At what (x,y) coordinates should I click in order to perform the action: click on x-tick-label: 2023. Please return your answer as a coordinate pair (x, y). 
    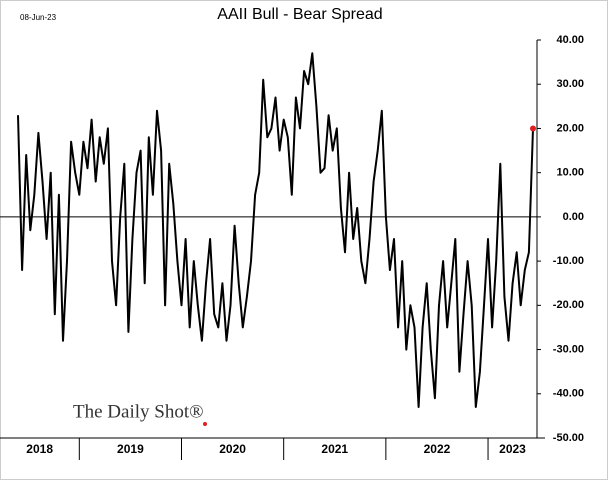
    Looking at the image, I should click on (512, 449).